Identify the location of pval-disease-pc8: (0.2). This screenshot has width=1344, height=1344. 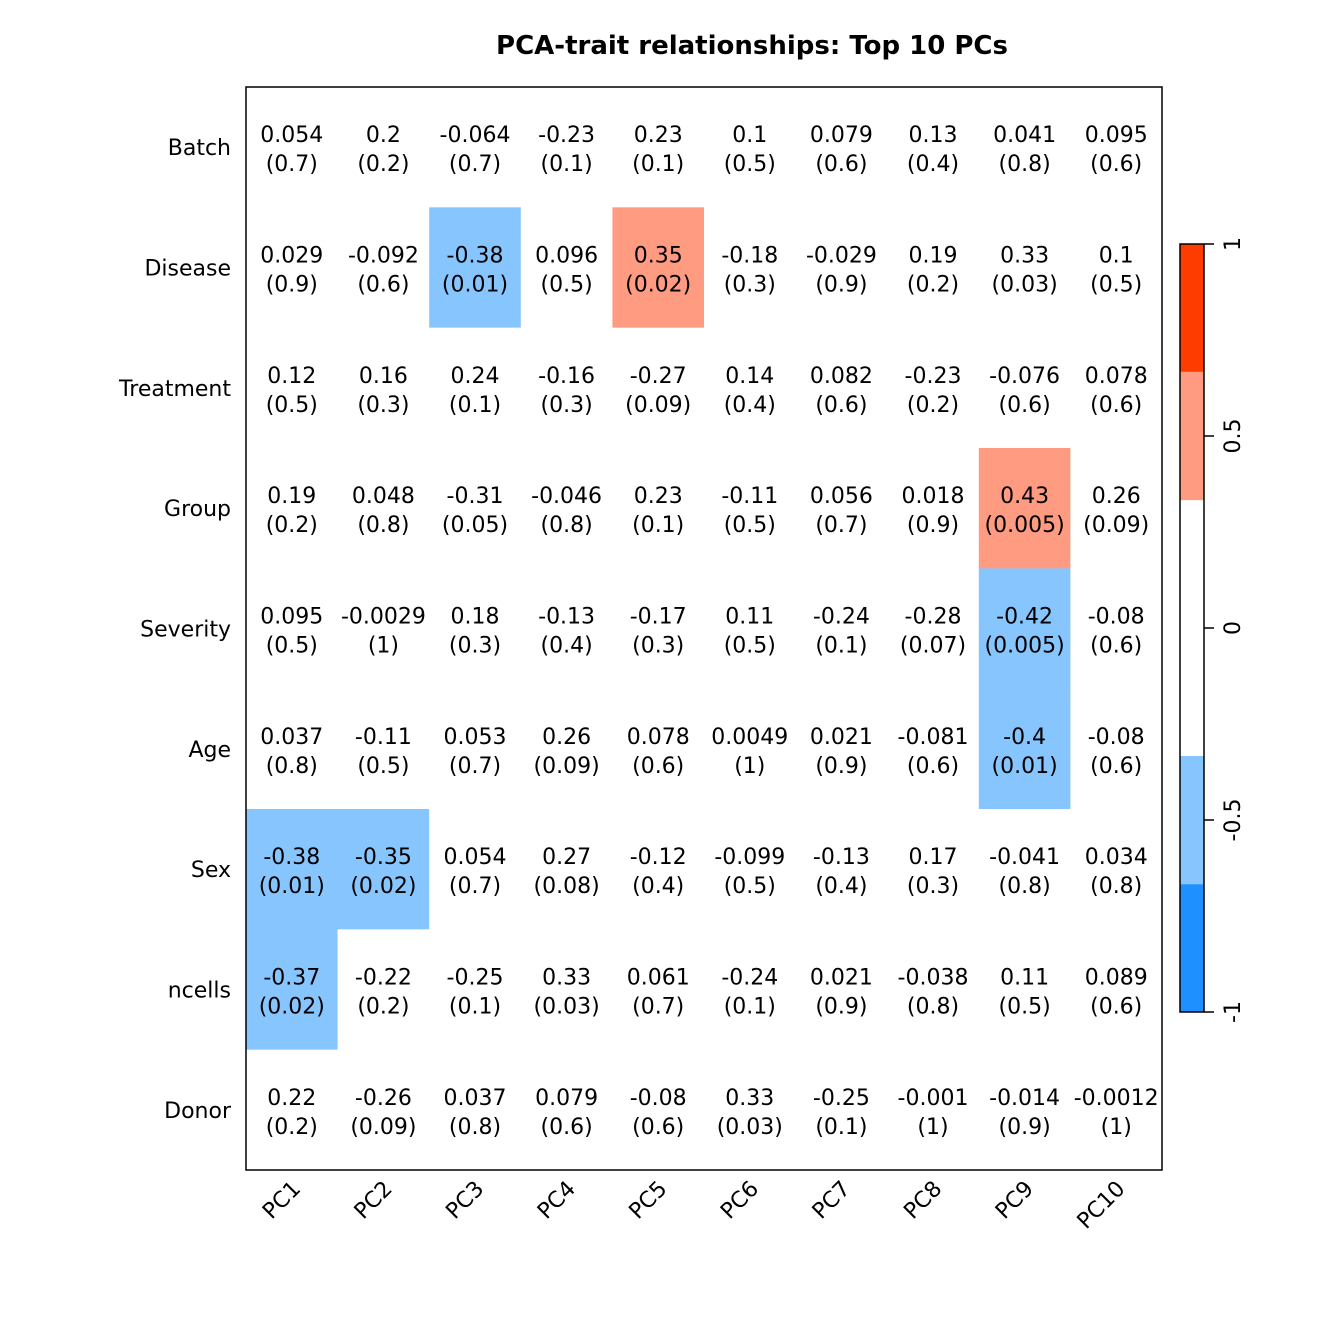
(933, 285).